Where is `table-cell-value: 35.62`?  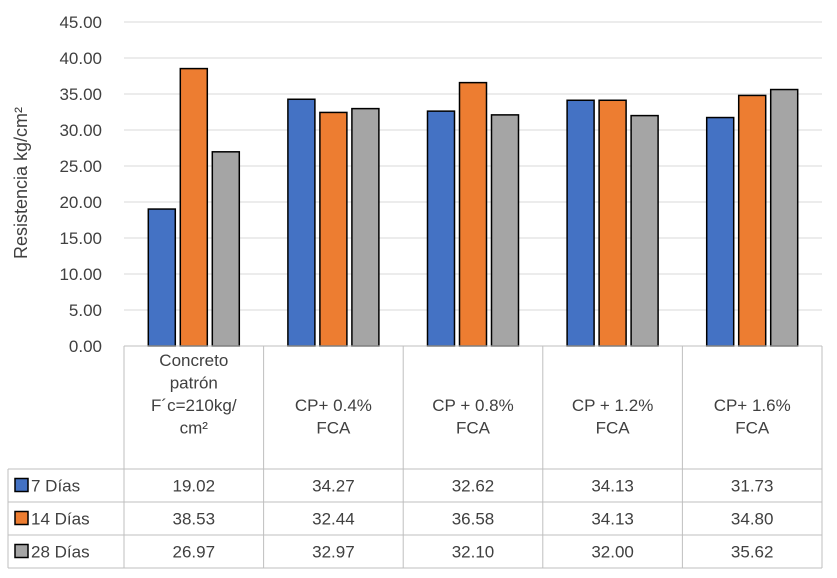
table-cell-value: 35.62 is located at coordinates (752, 552).